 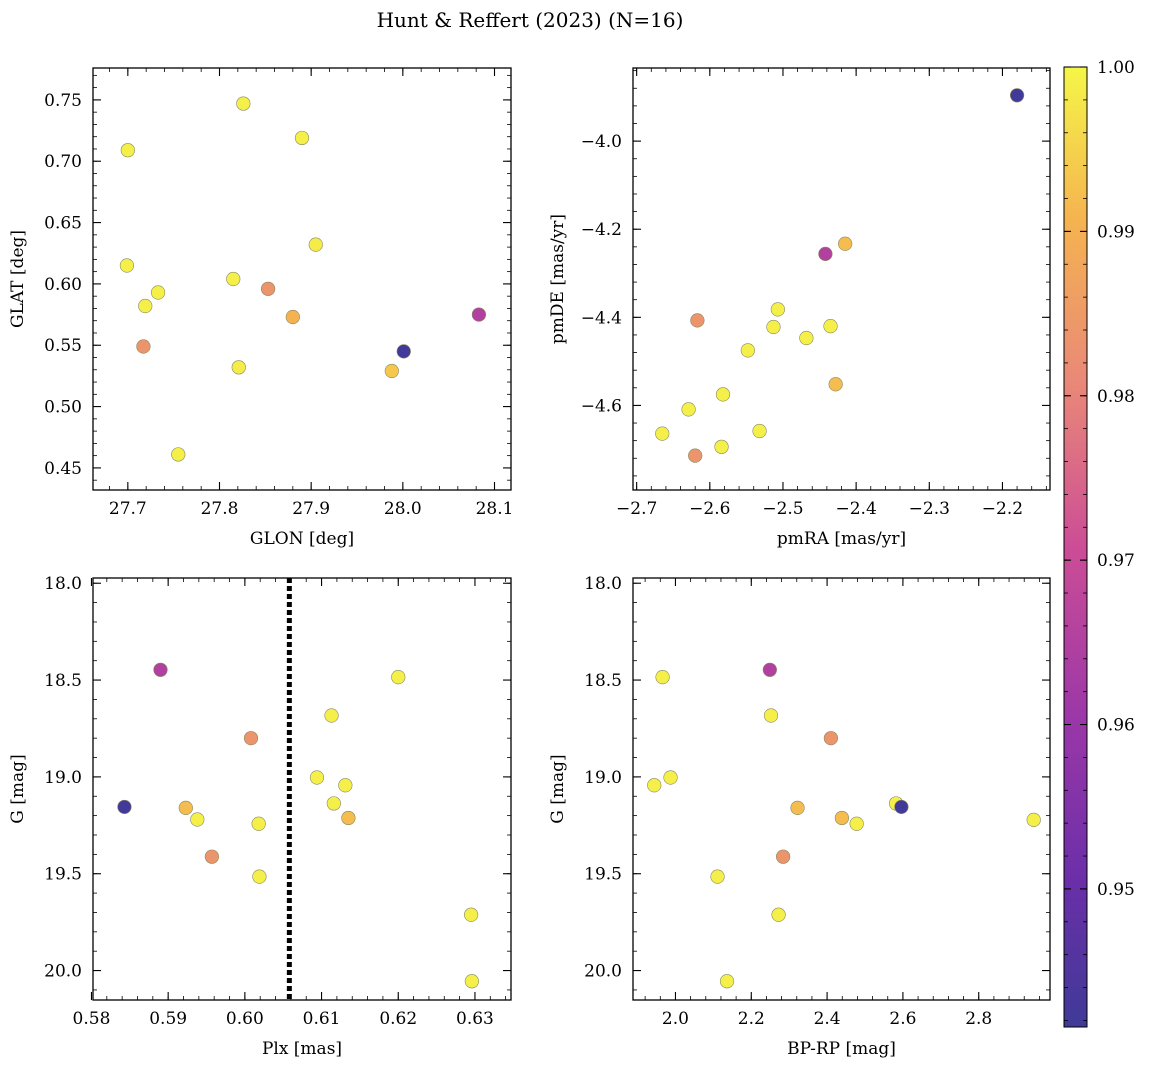 What do you see at coordinates (601, 230) in the screenshot?
I see `y-tick-label: −4.2` at bounding box center [601, 230].